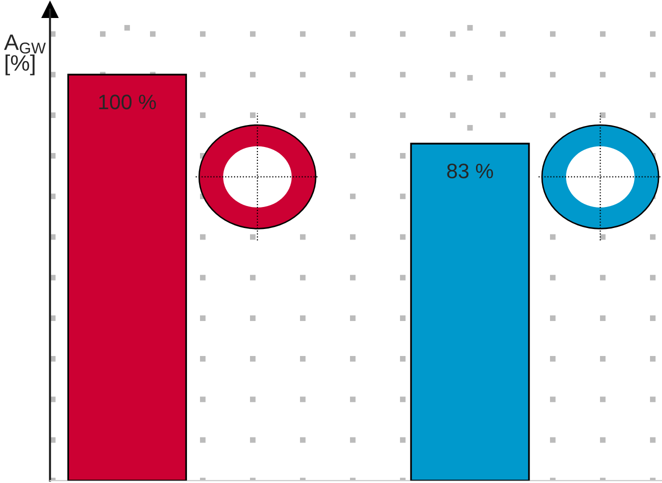  I want to click on y-axis-title: A$_{GW}$ [%], so click(25, 55).